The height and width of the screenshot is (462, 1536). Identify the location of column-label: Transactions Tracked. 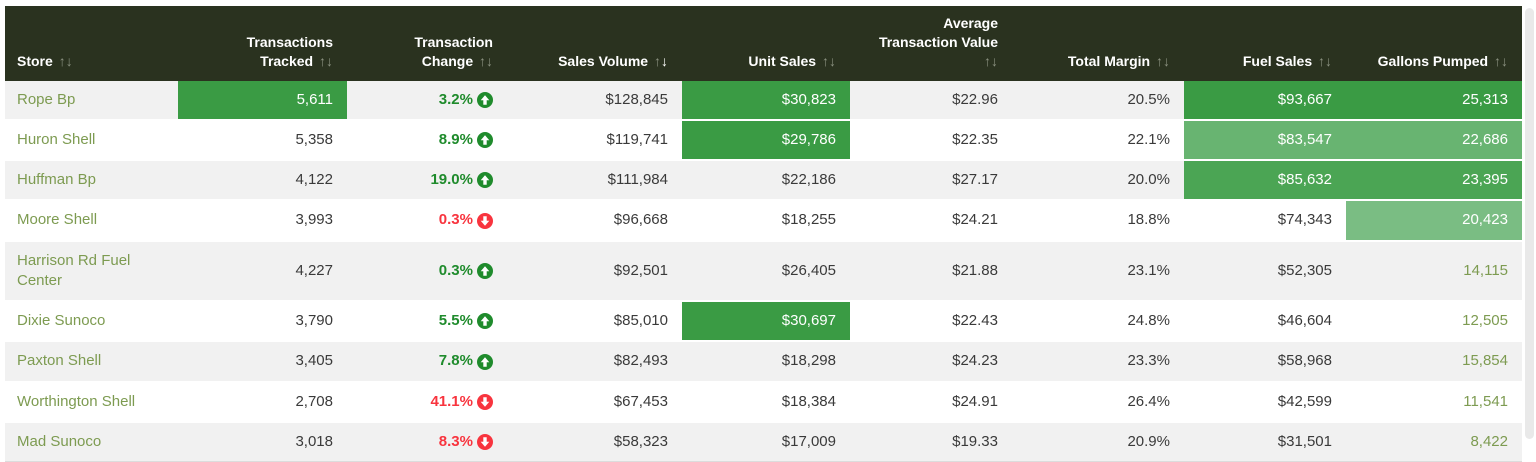
(289, 51).